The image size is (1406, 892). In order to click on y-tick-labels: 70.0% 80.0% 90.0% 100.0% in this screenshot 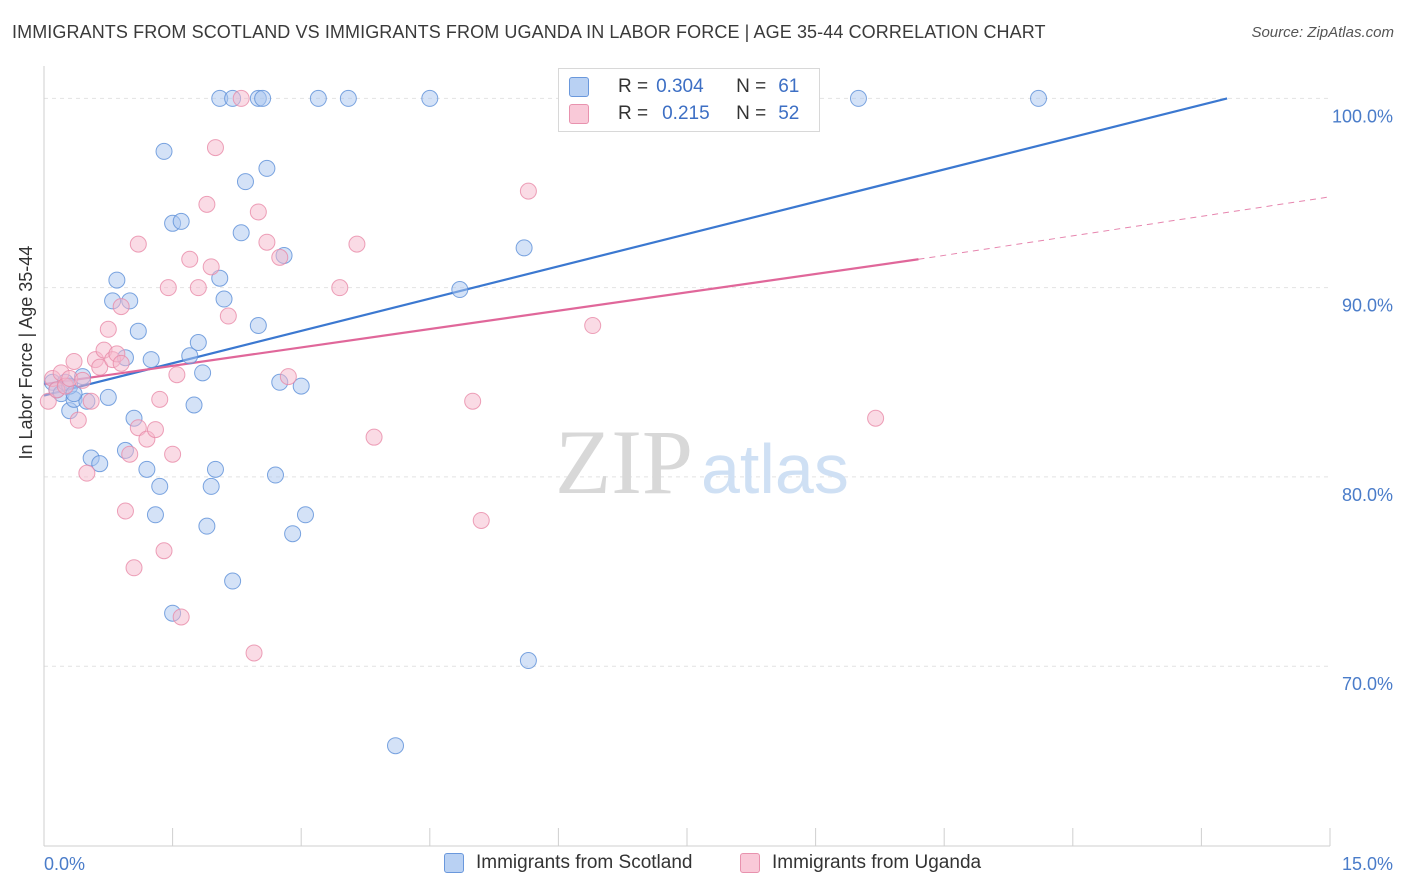, I will do `click(1362, 400)`.